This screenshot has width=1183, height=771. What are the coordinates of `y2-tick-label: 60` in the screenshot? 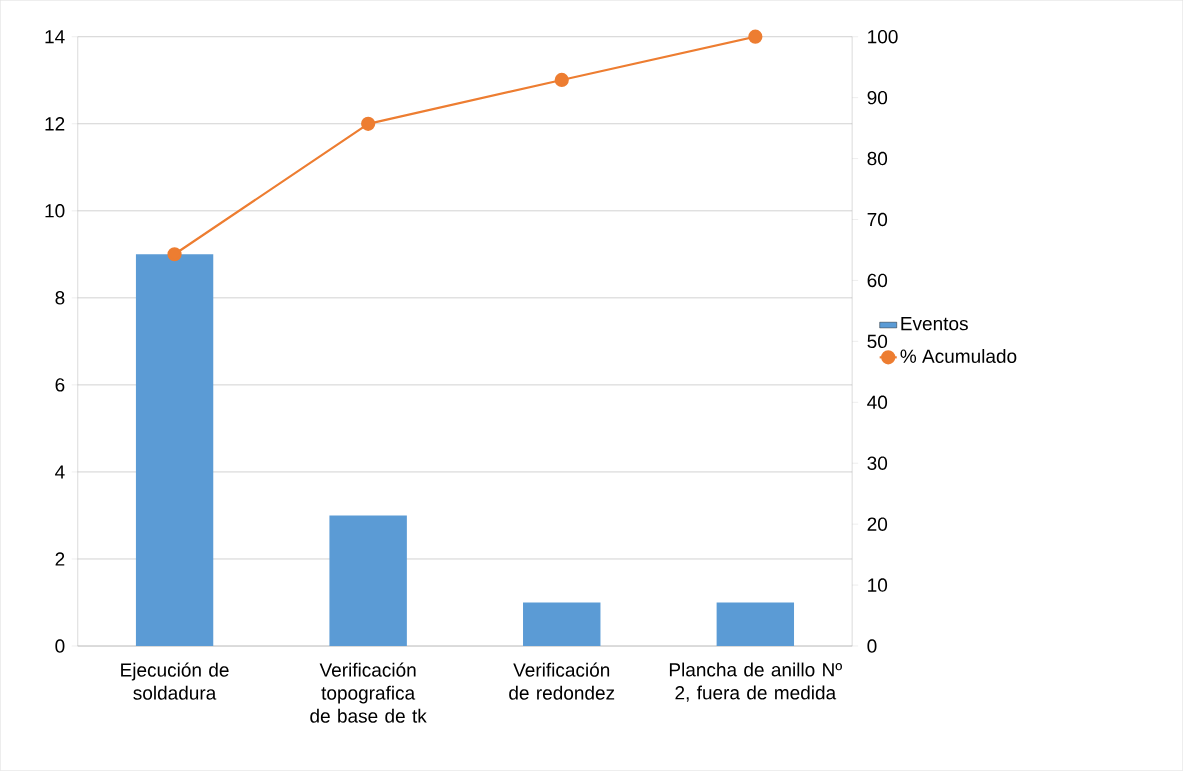 It's located at (877, 280).